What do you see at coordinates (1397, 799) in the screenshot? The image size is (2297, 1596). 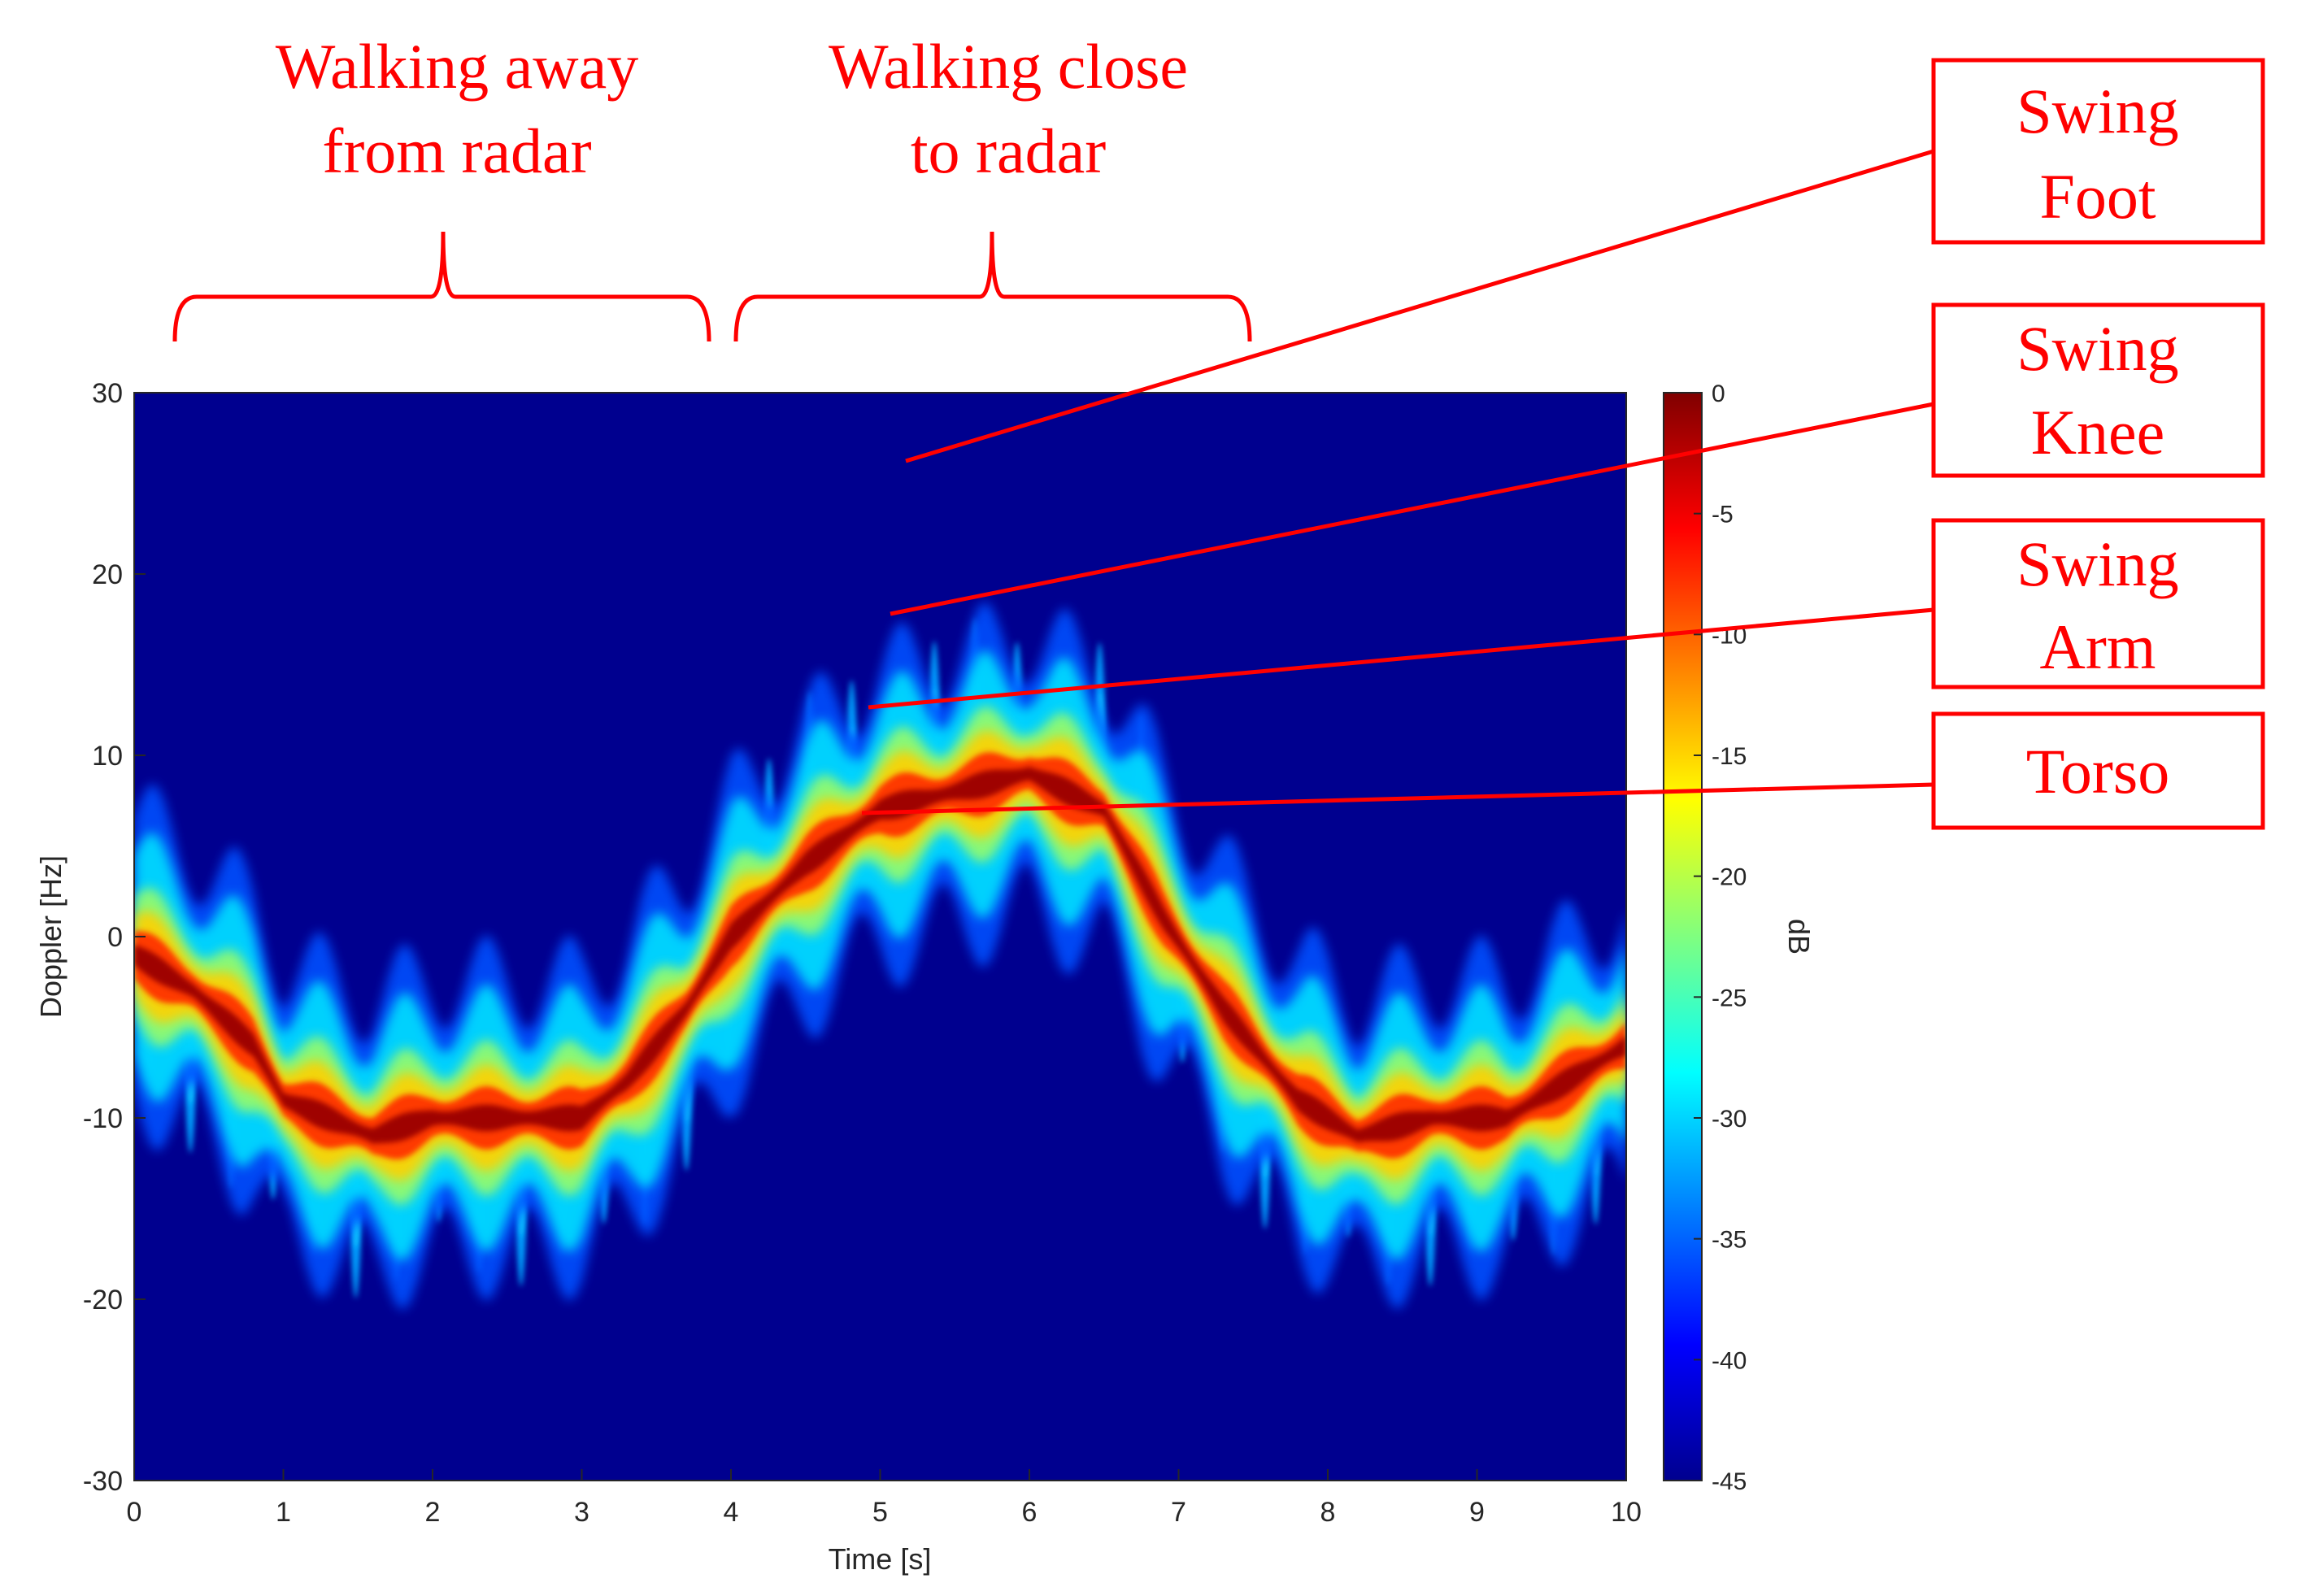 I see `leader-torso` at bounding box center [1397, 799].